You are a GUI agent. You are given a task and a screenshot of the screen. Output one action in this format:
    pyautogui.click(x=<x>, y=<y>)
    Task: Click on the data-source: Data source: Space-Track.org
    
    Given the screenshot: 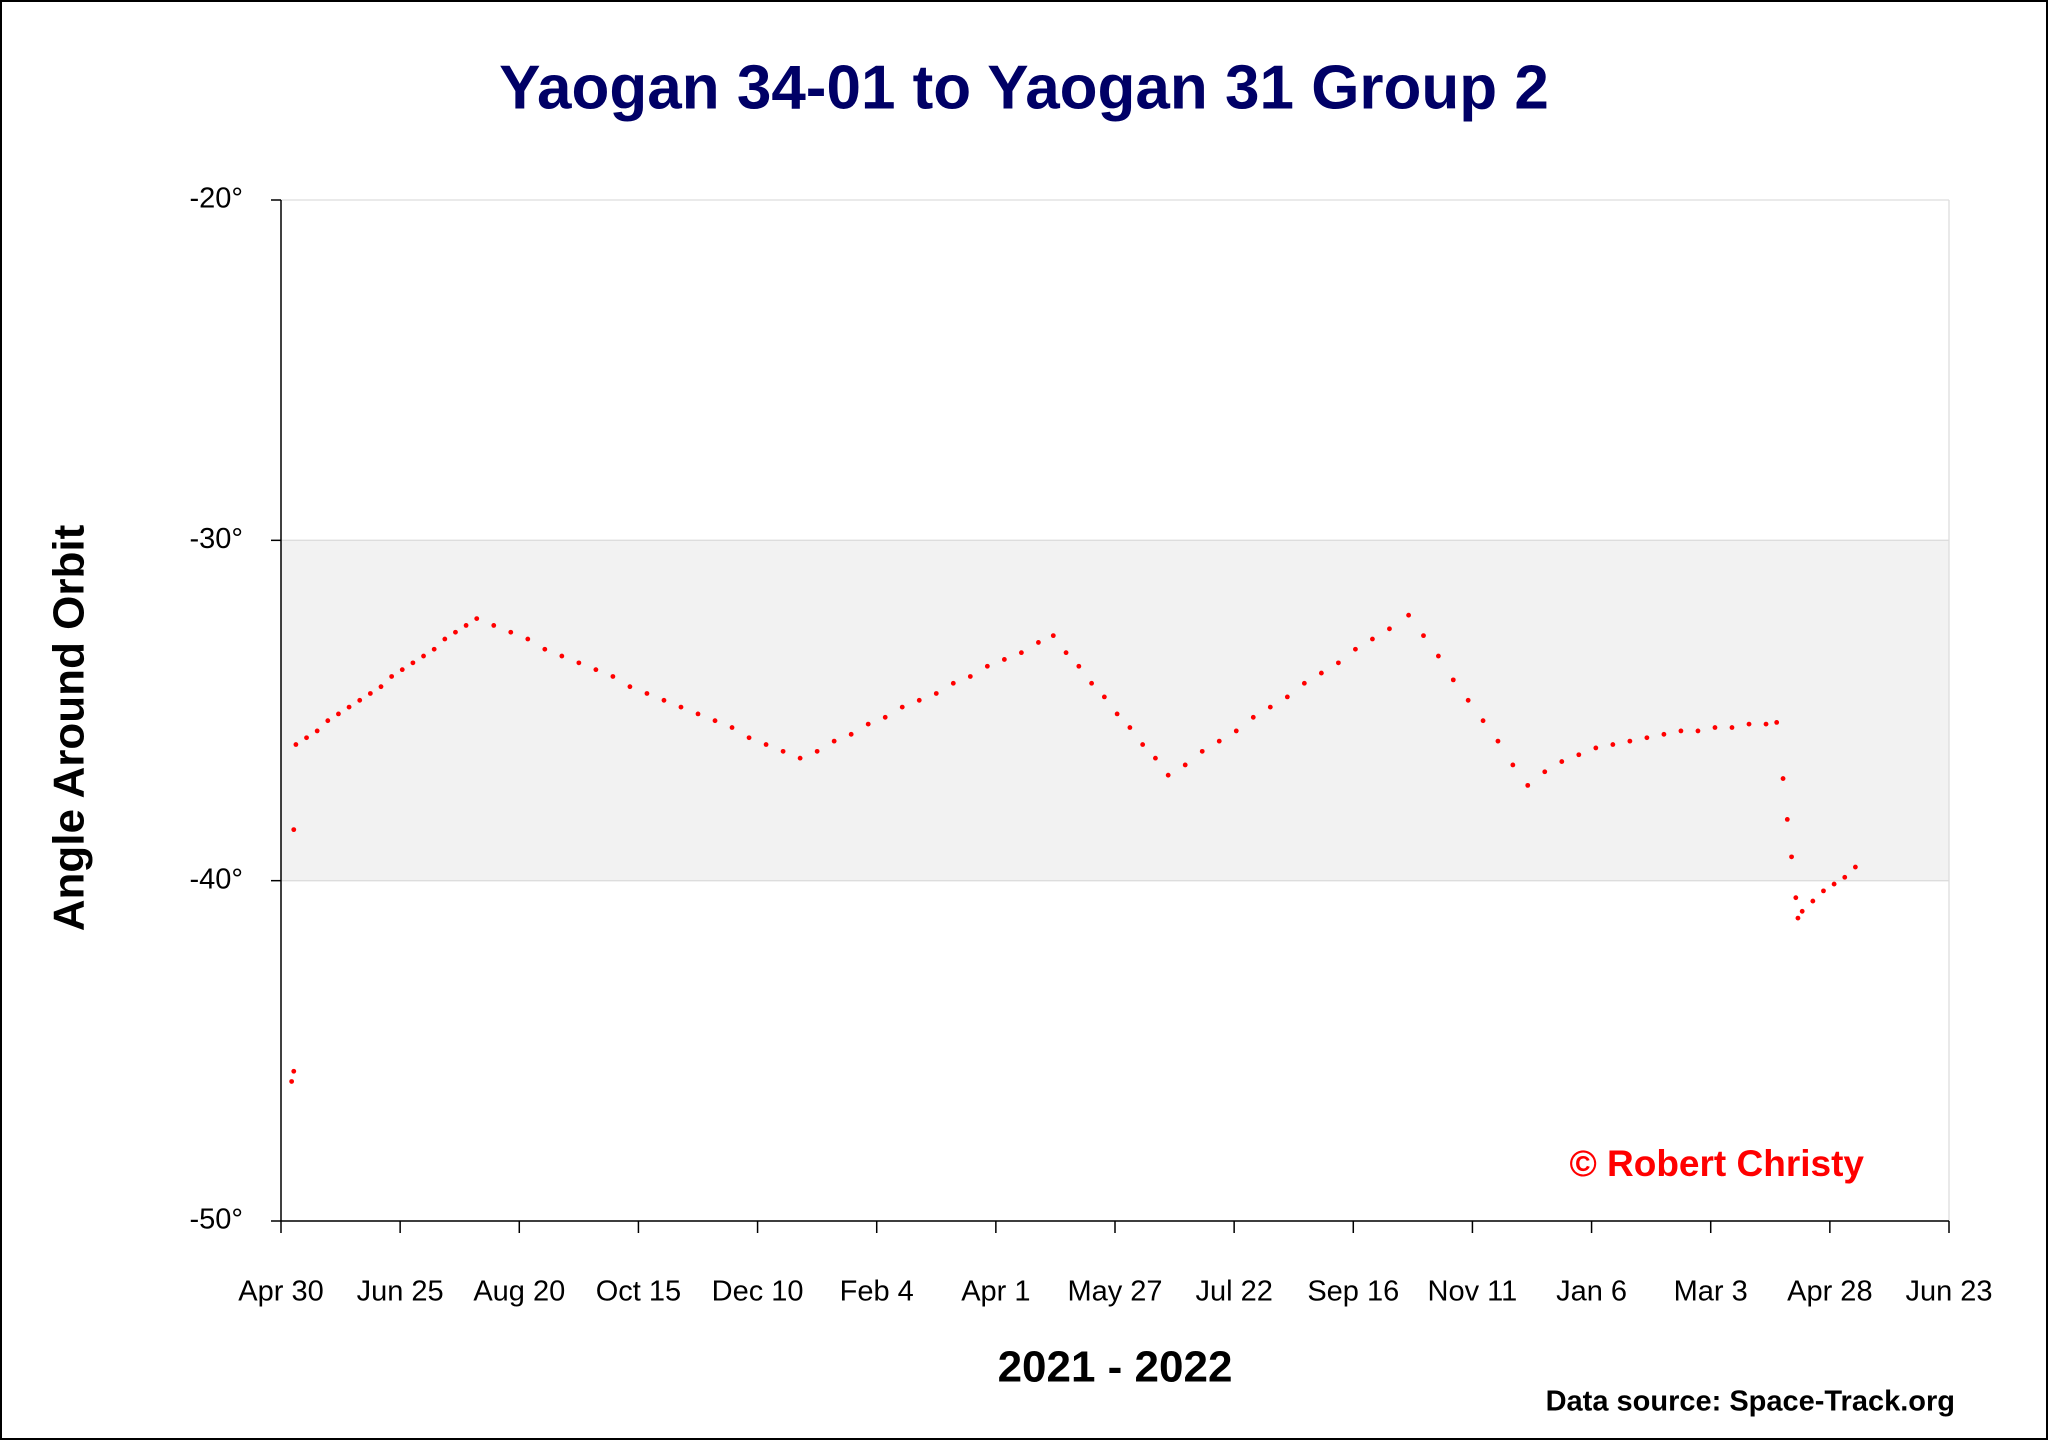 What is the action you would take?
    pyautogui.click(x=1750, y=1402)
    